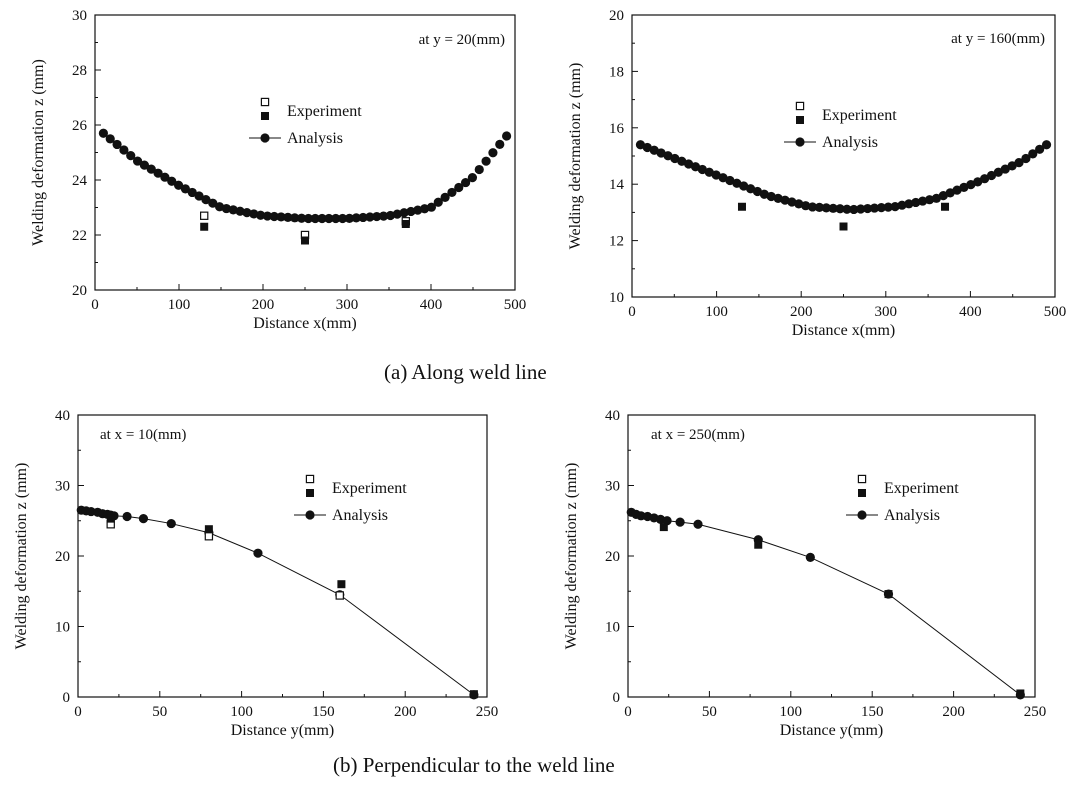 This screenshot has width=1073, height=787. Describe the element at coordinates (80, 126) in the screenshot. I see `y-tick-label: 26` at that location.